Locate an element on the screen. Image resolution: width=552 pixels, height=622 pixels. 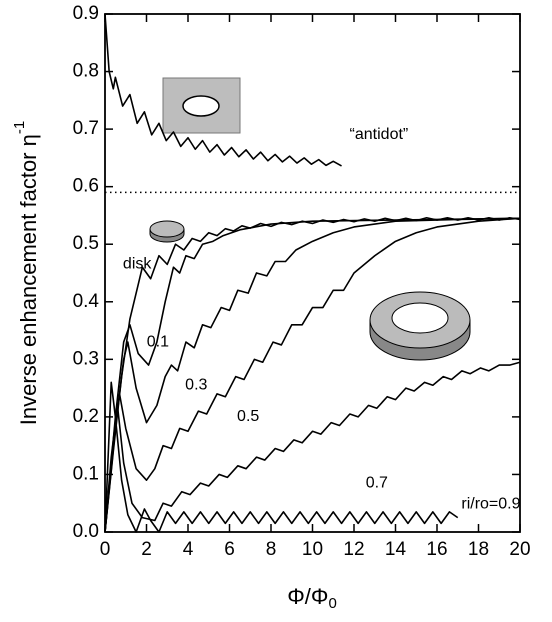
y-tick-label: 0.8 is located at coordinates (86, 71).